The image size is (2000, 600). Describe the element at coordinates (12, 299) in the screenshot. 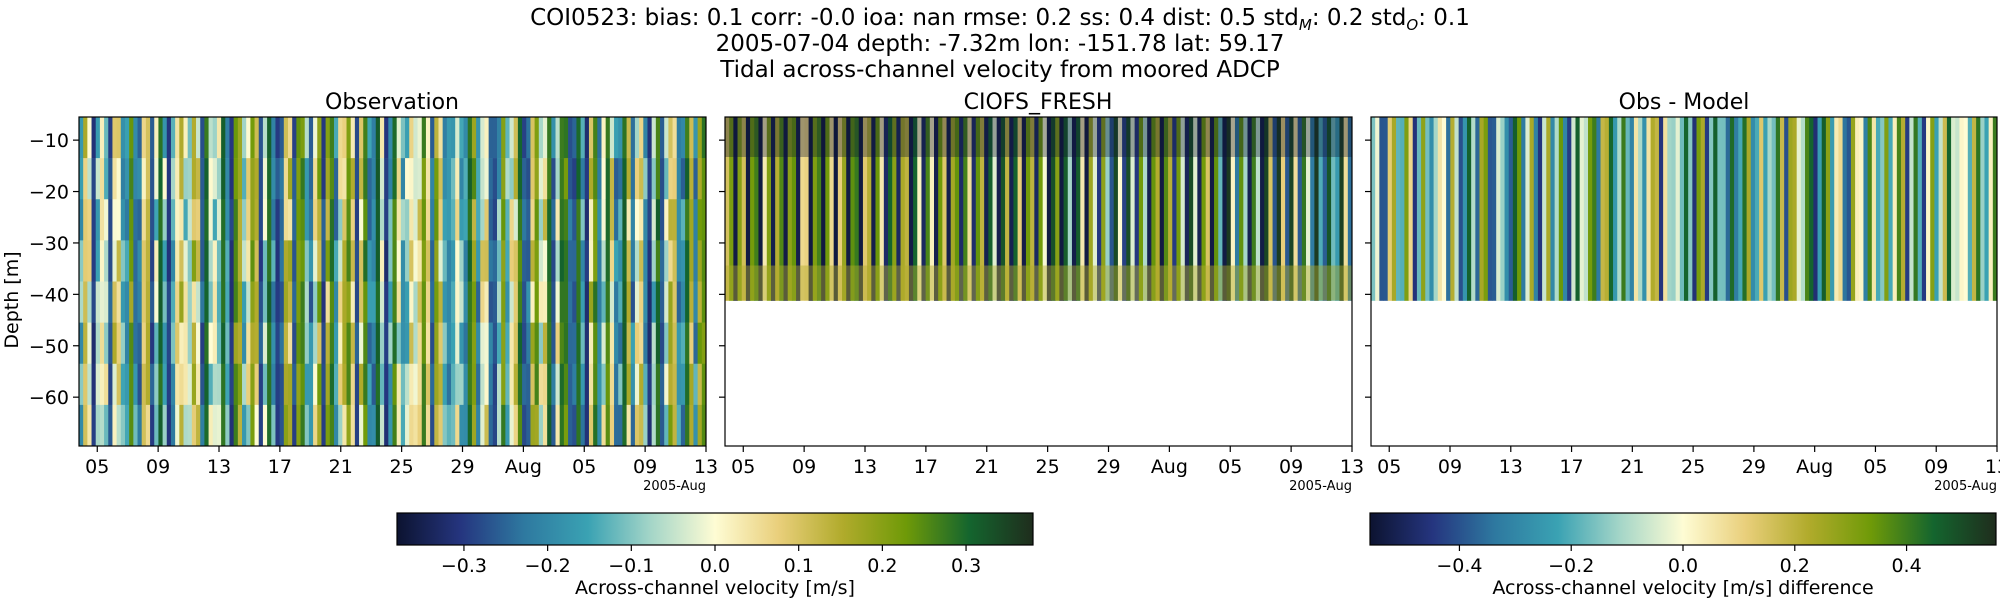

I see `y-axis-label: Depth [m]` at that location.